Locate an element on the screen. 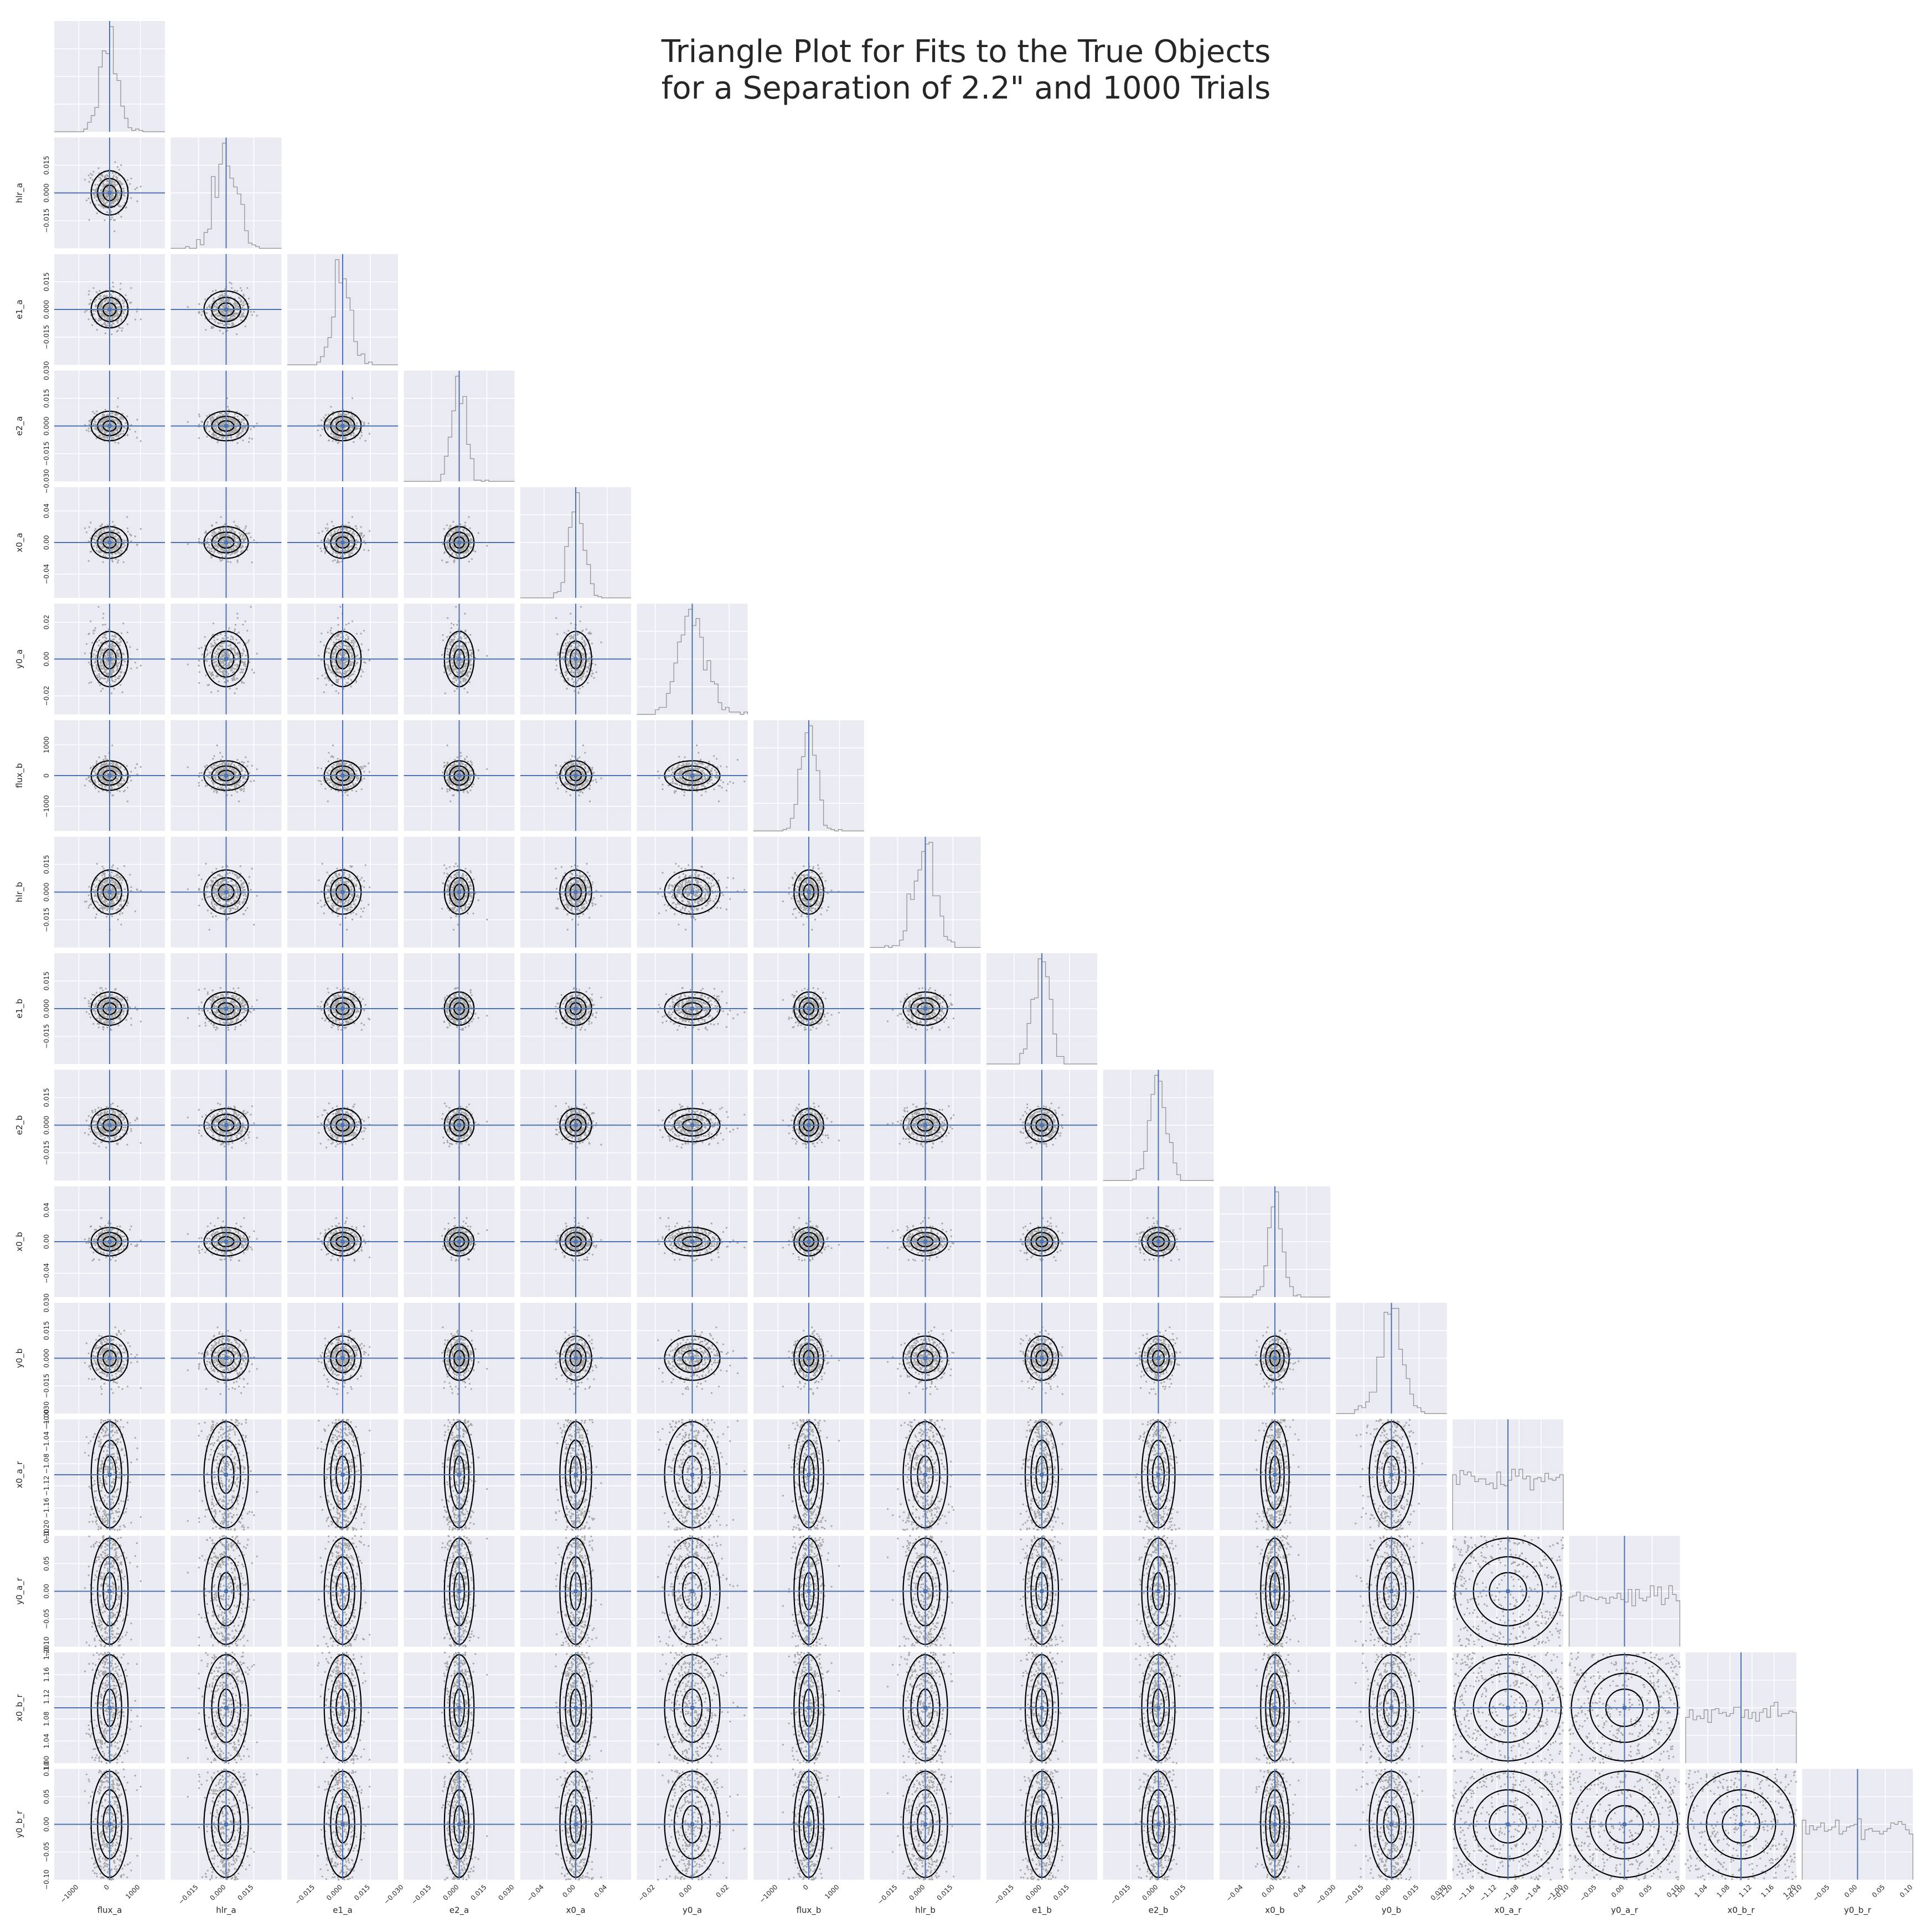 Image resolution: width=1932 pixels, height=1932 pixels. y-tick-label: −0.015 is located at coordinates (46, 453).